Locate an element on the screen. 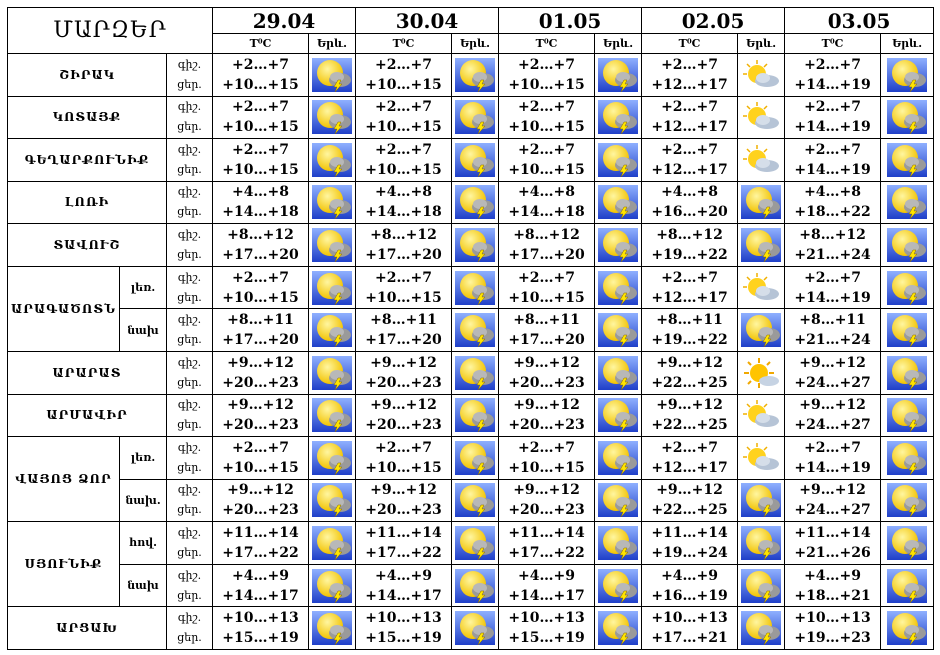 This screenshot has width=940, height=655. temperature-cell: +2…+7 +14…+19 is located at coordinates (833, 117).